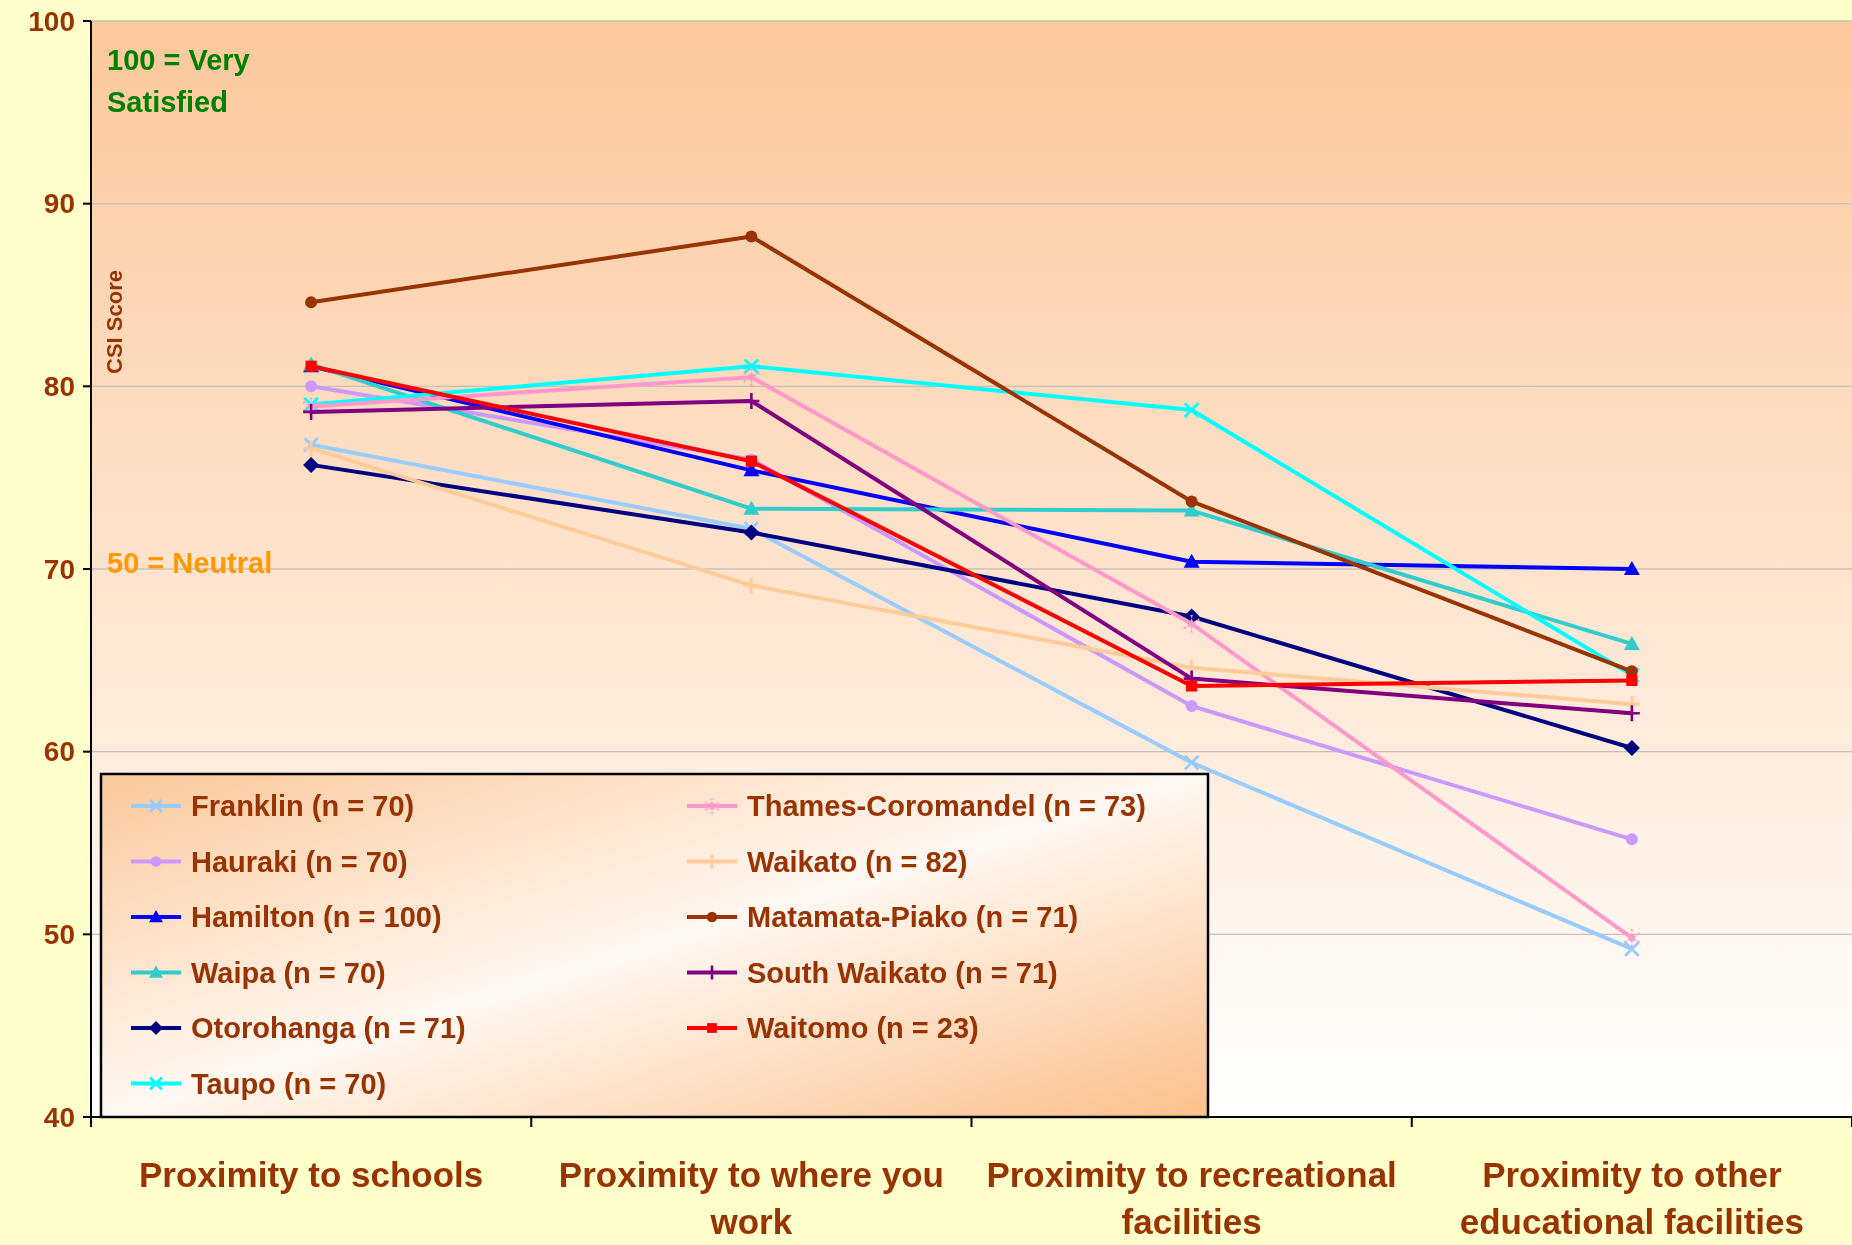 Image resolution: width=1852 pixels, height=1245 pixels. Describe the element at coordinates (59, 1117) in the screenshot. I see `y-tick-label: 40` at that location.